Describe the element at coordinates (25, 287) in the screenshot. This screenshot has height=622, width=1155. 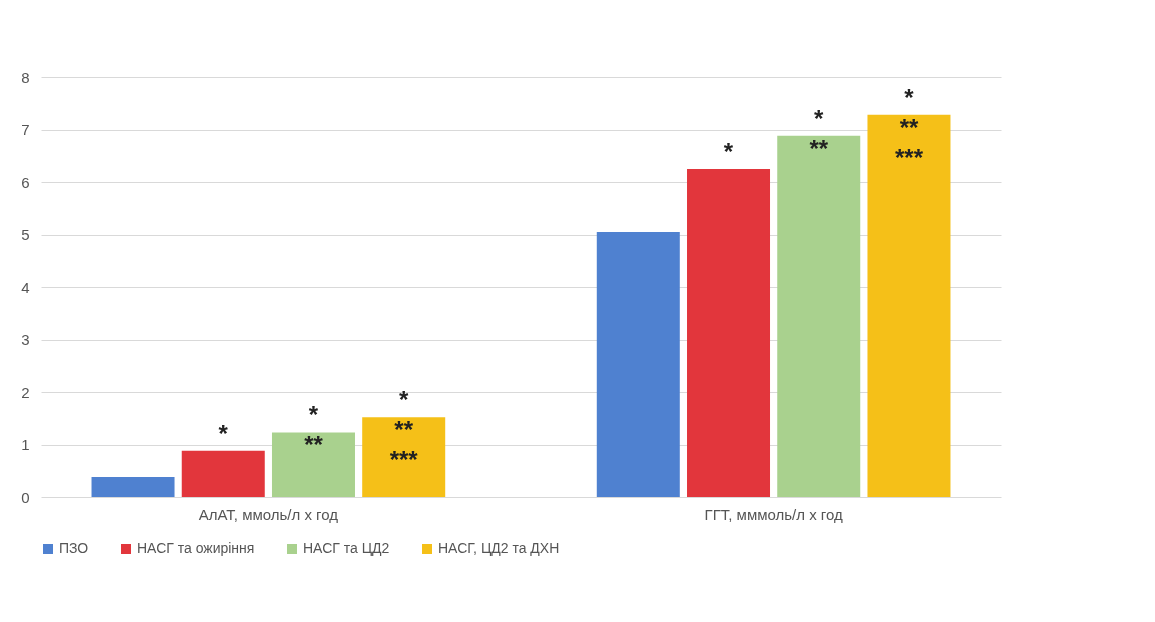
I see `y-tick-label: 4` at that location.